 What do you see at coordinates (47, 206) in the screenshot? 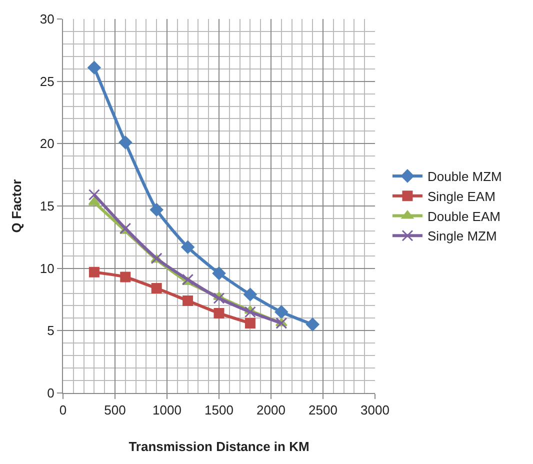
I see `y-tick-label: 15` at bounding box center [47, 206].